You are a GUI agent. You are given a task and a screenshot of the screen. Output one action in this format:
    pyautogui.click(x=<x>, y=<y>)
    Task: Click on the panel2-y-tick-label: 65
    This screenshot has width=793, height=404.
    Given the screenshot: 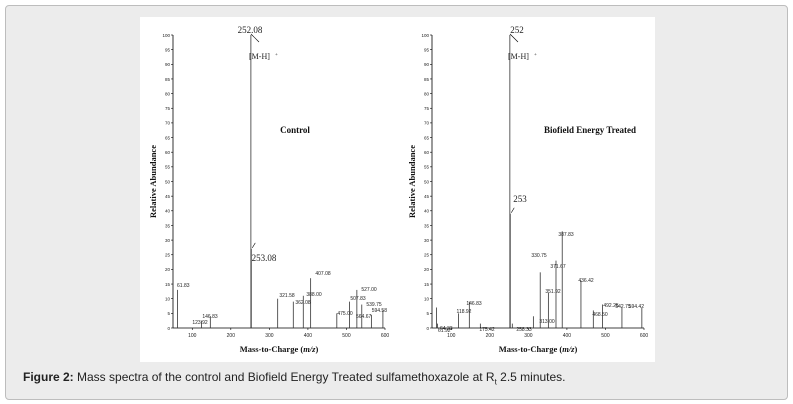 What is the action you would take?
    pyautogui.click(x=427, y=137)
    